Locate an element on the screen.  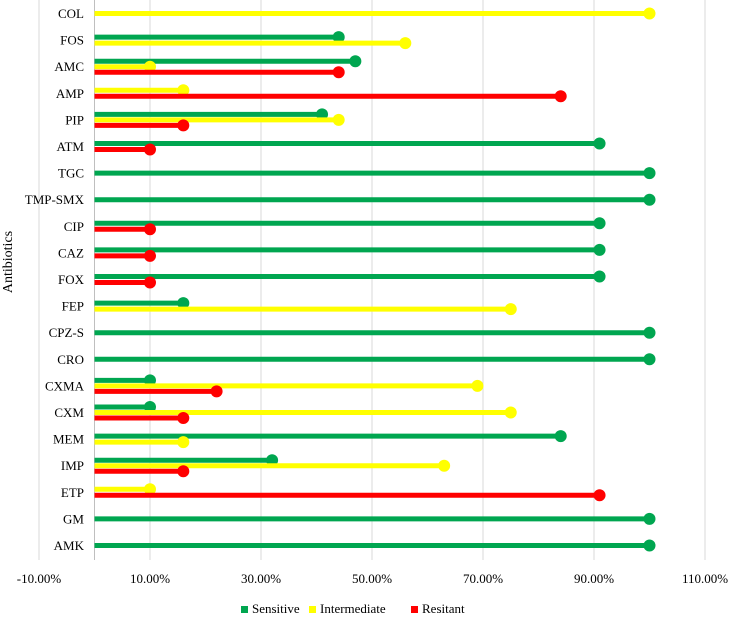
dot-imp-resitant is located at coordinates (183, 471).